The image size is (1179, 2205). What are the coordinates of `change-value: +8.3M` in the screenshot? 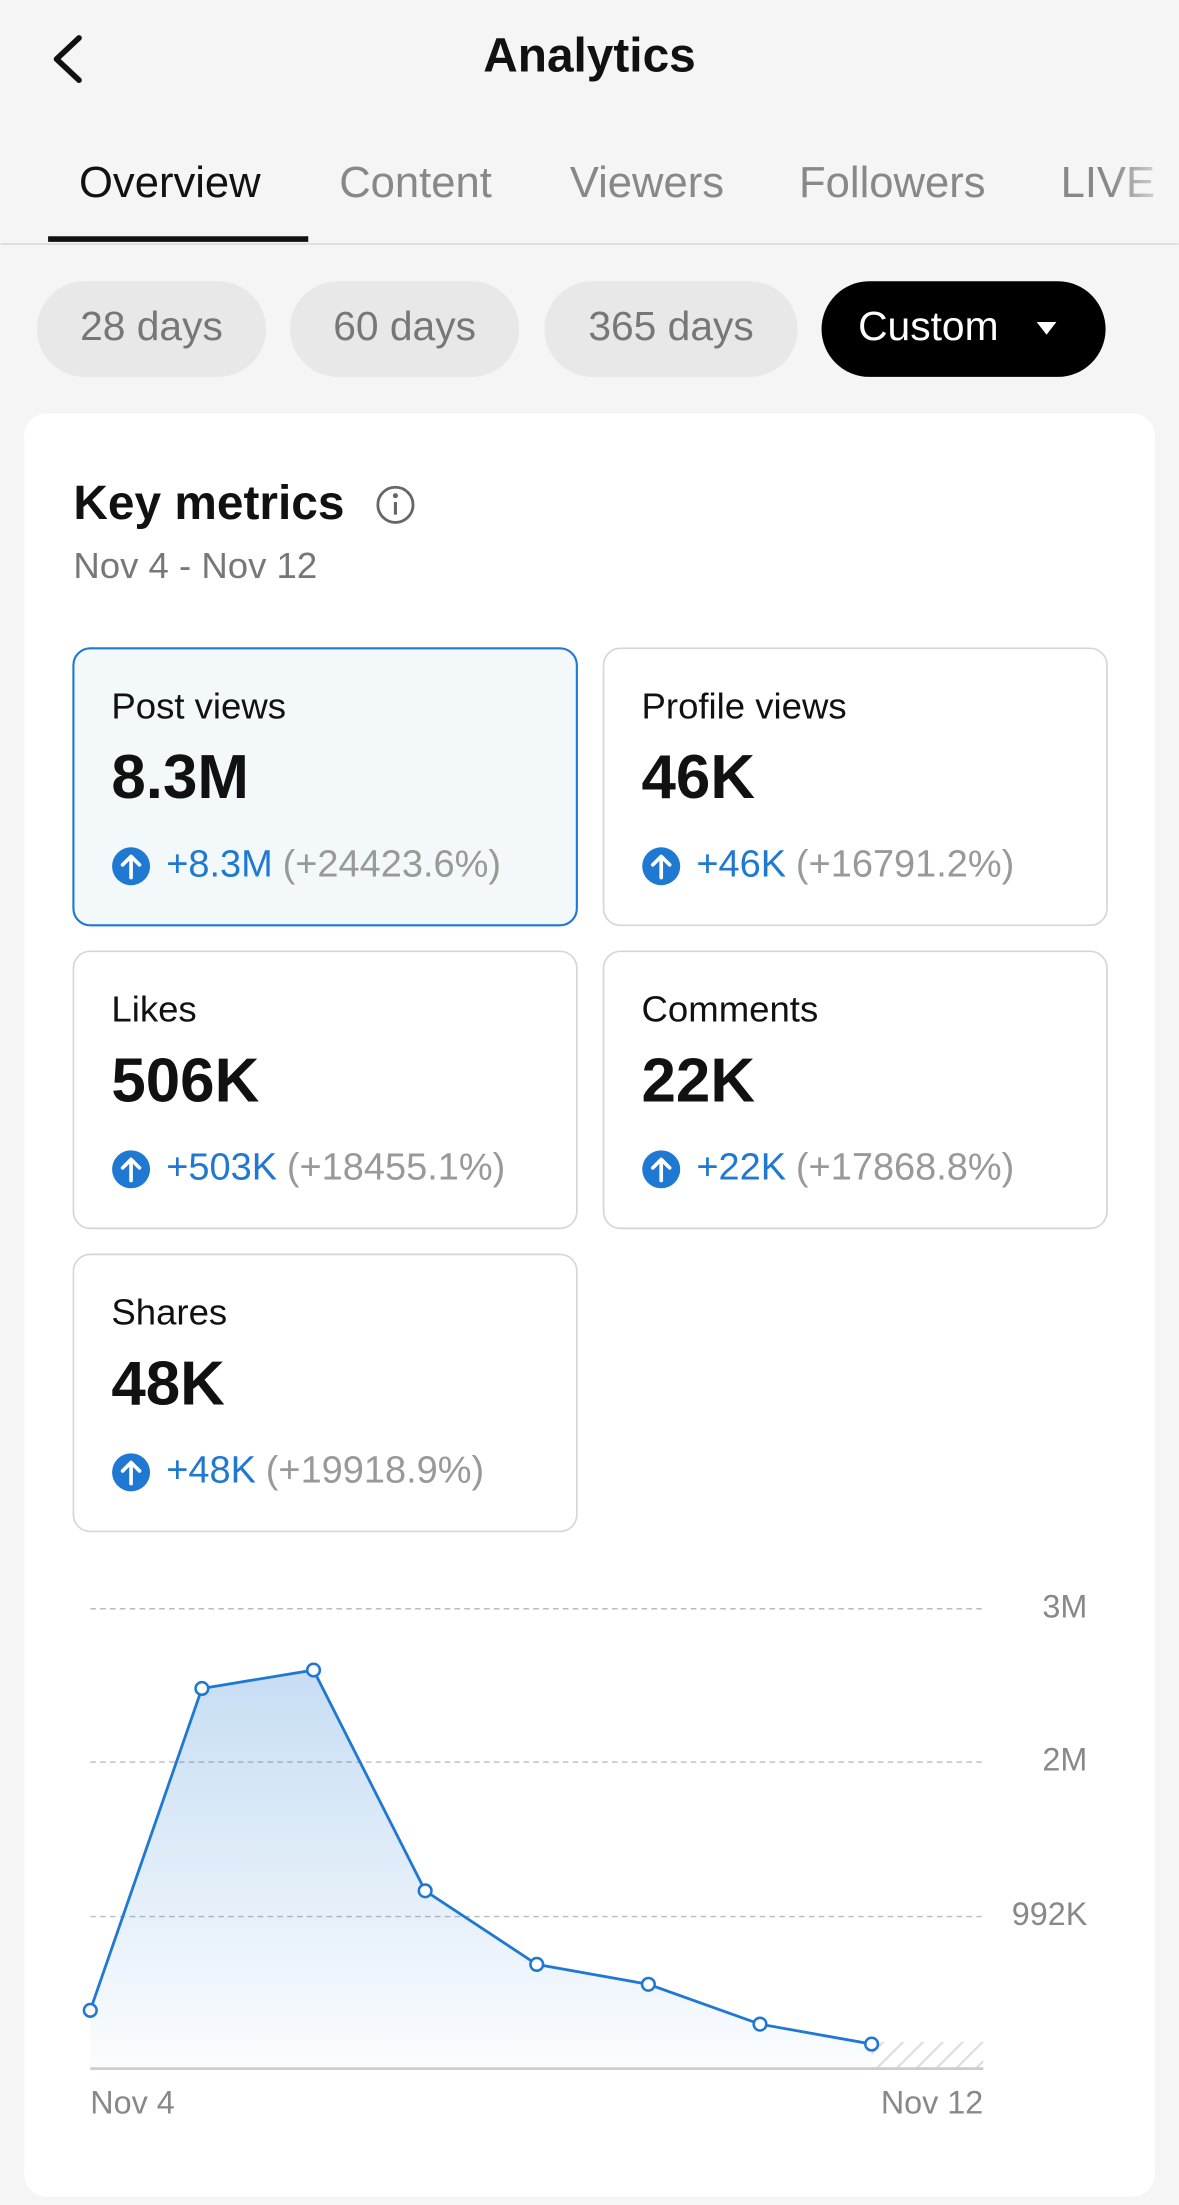 It's located at (219, 864).